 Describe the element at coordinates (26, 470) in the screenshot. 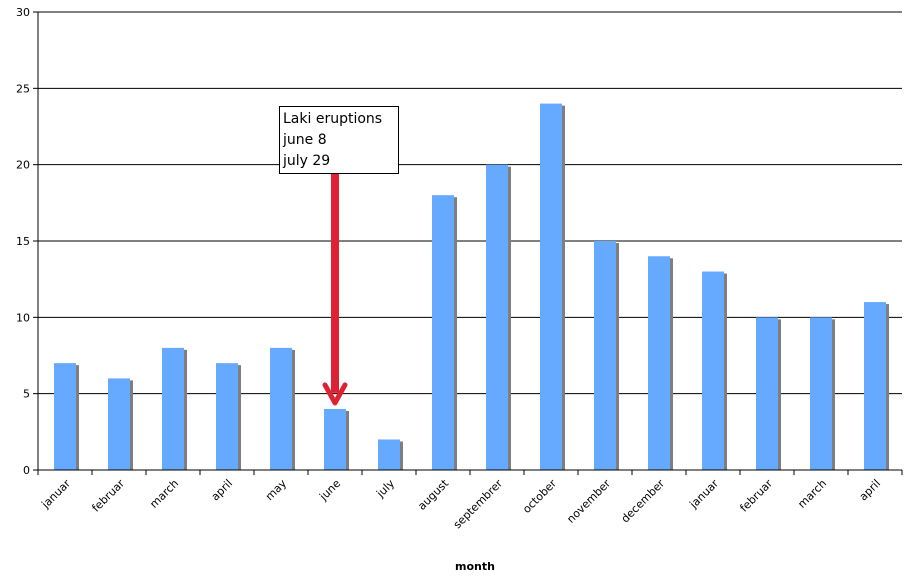

I see `y-tick-label: 0` at that location.